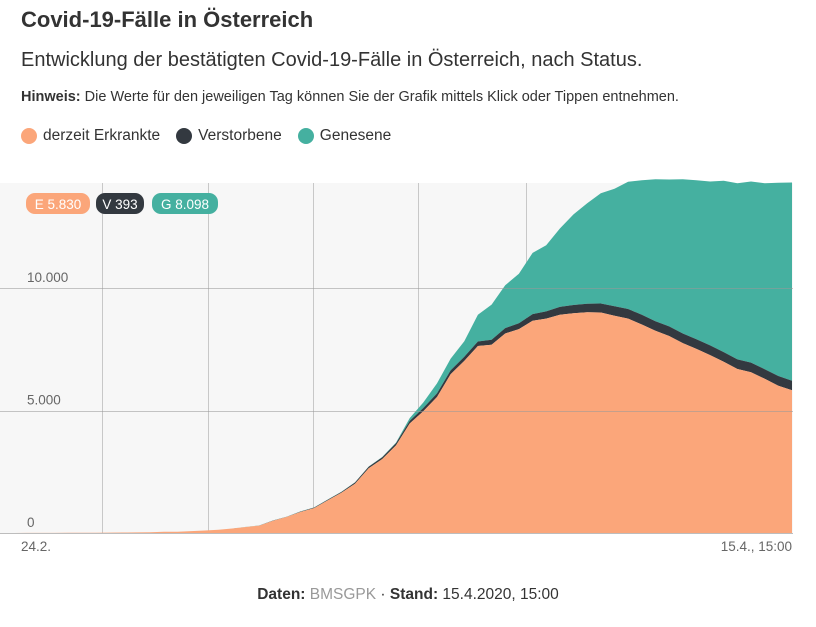  I want to click on chart-legend: derzeit Erkrankte Verstorbene Genesene, so click(206, 136).